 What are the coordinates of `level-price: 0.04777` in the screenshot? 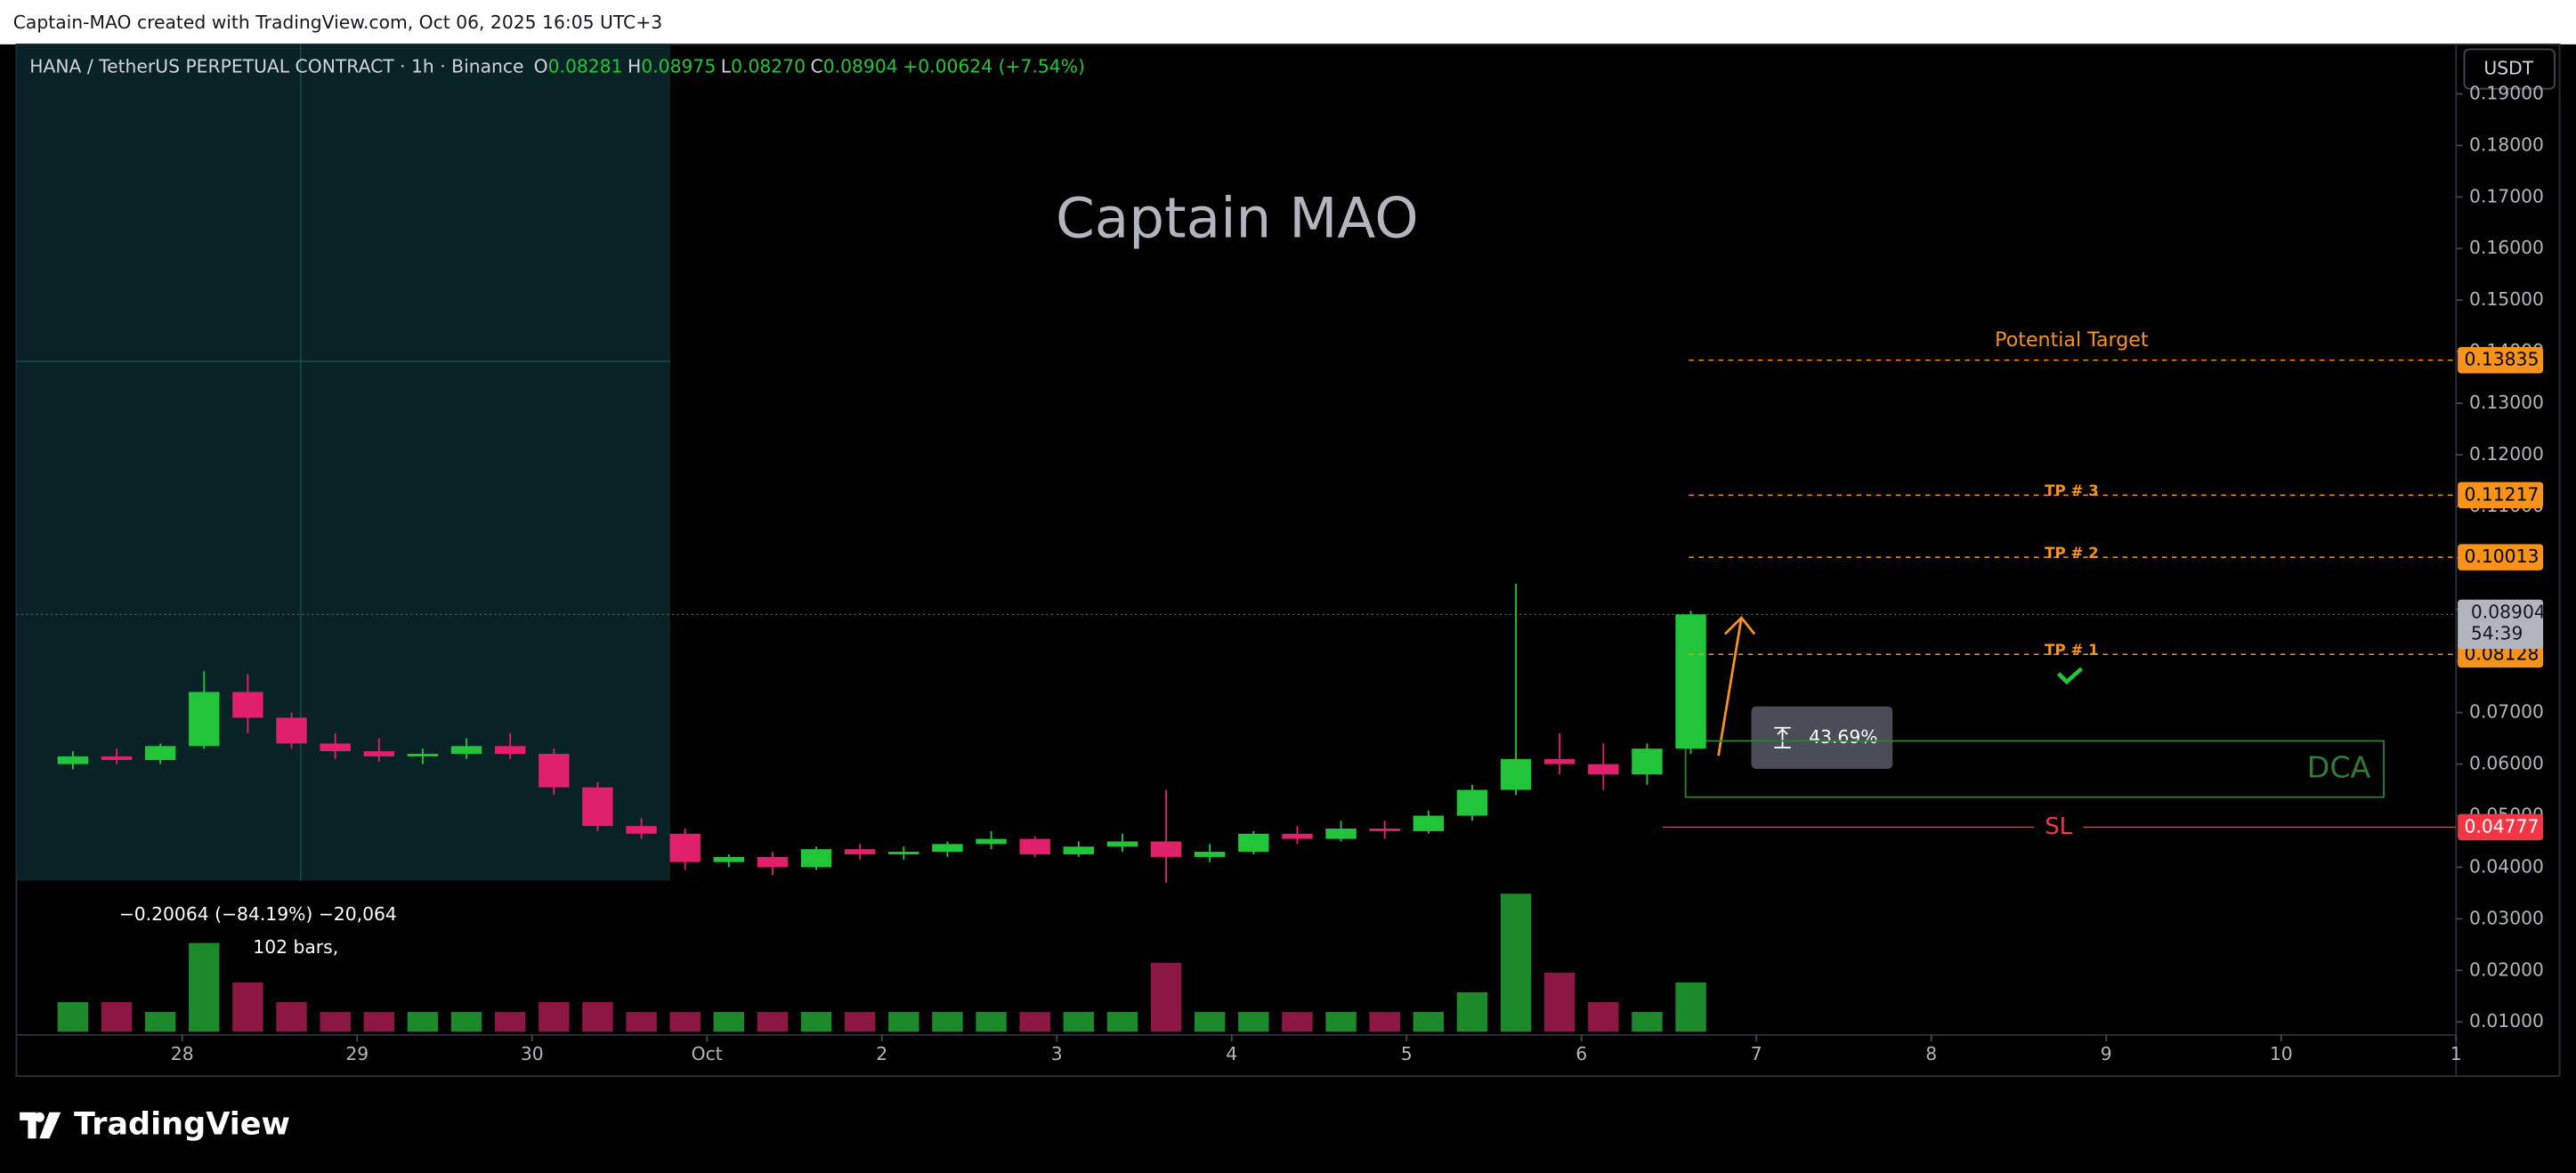 It's located at (2502, 826).